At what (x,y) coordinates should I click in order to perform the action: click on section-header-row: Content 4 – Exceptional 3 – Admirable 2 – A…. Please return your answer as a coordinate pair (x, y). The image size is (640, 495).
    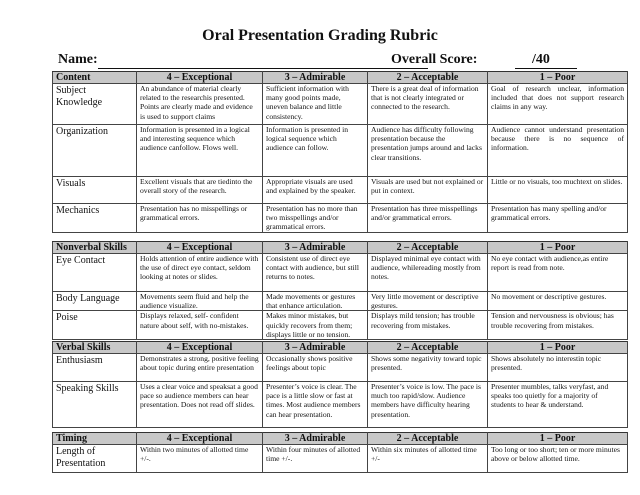
    Looking at the image, I should click on (340, 77).